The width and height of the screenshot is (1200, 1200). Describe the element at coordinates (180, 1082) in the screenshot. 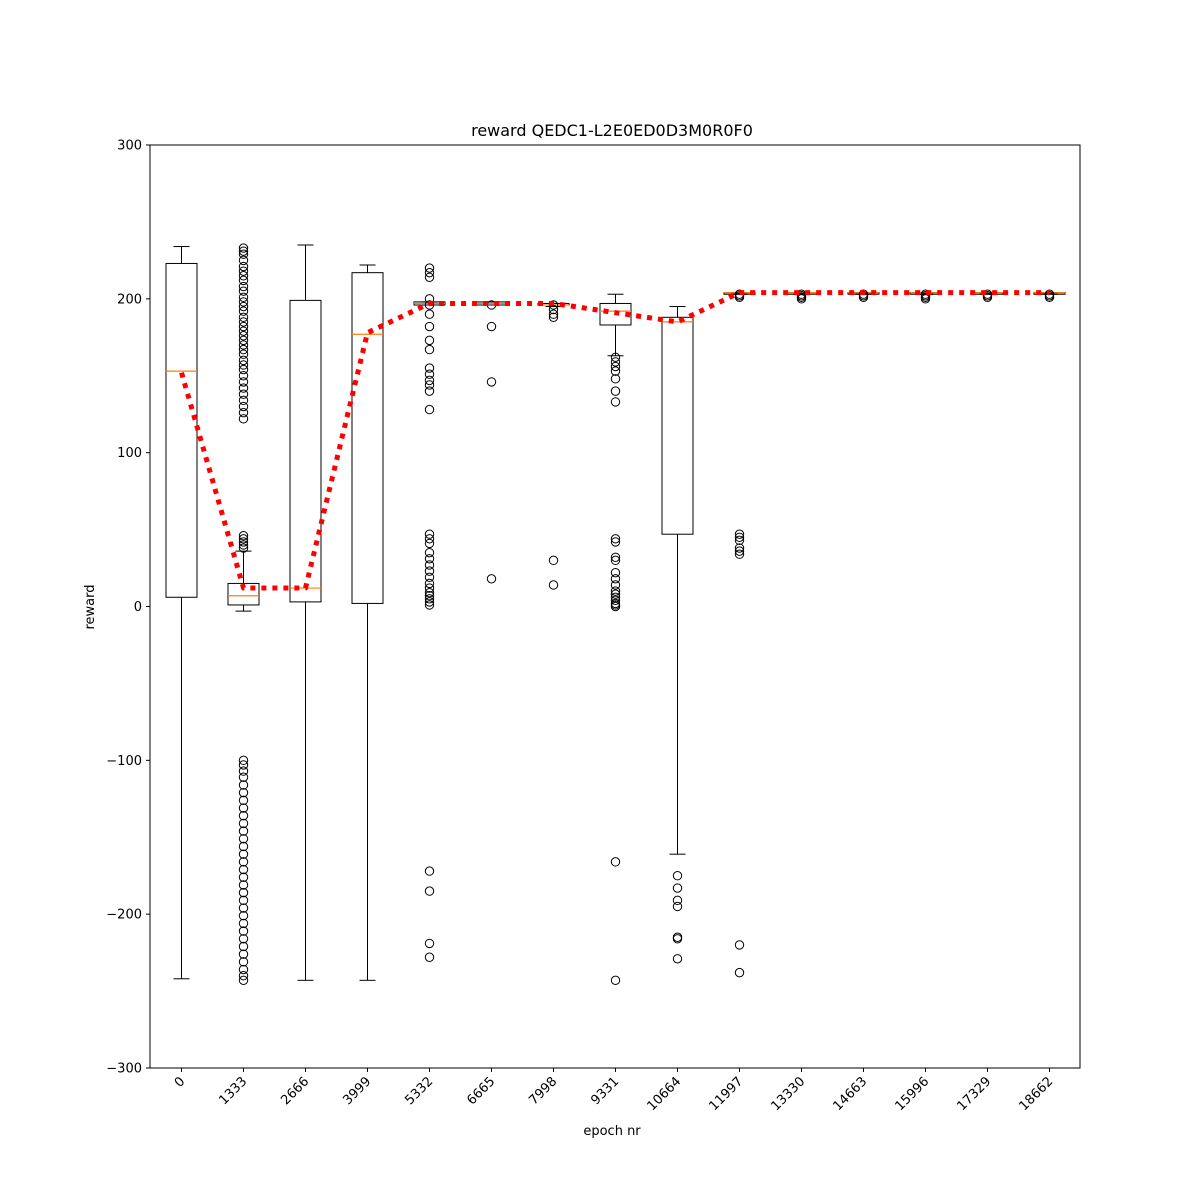

I see `x-tick-label: 0` at that location.